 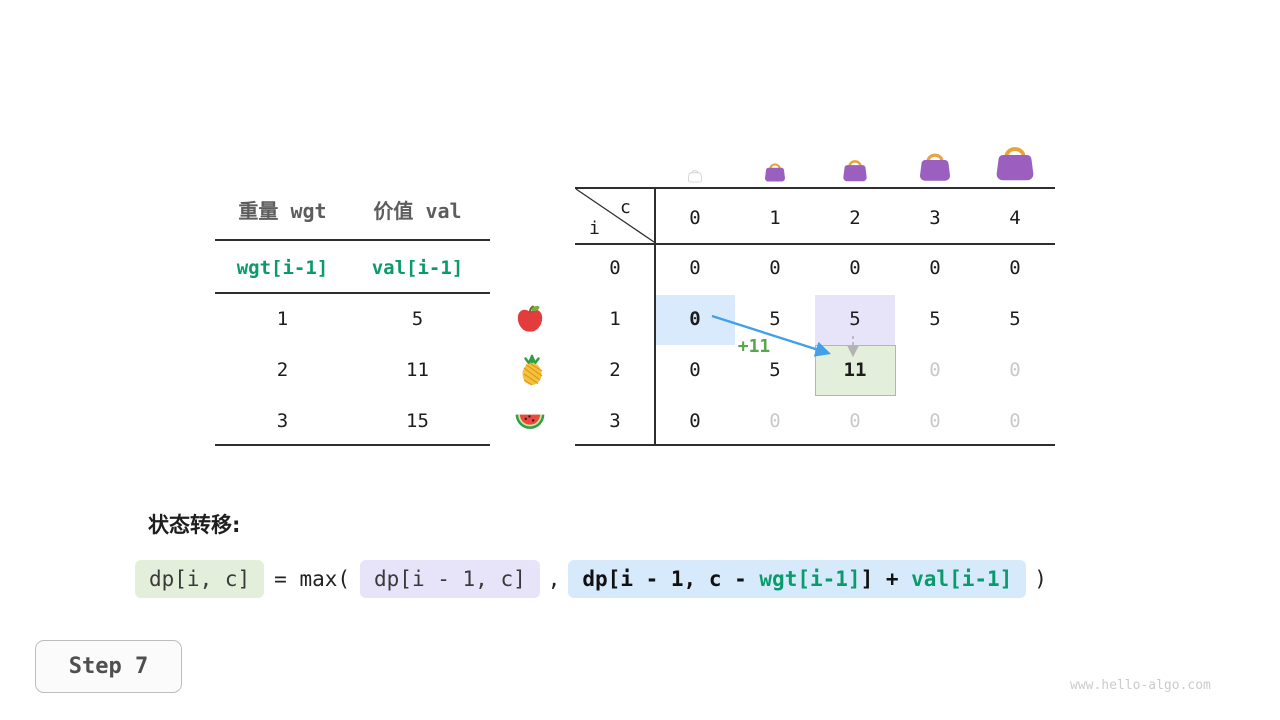 What do you see at coordinates (615, 215) in the screenshot?
I see `corner-diagonal-line` at bounding box center [615, 215].